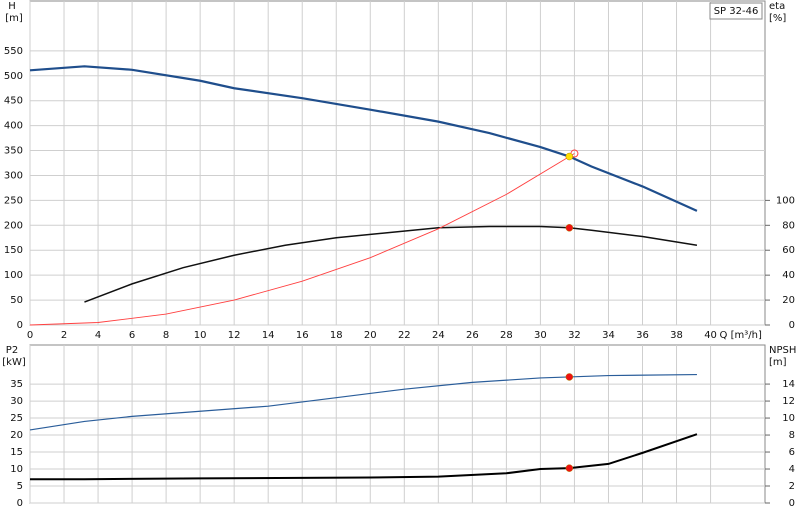 The height and width of the screenshot is (520, 800). Describe the element at coordinates (166, 335) in the screenshot. I see `x-tick-label: 8` at that location.